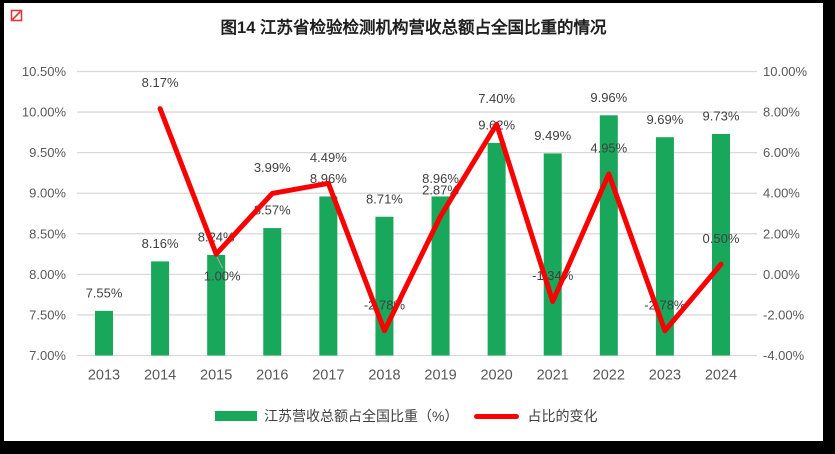 This screenshot has width=835, height=454. Describe the element at coordinates (216, 305) in the screenshot. I see `bar-2015` at that location.